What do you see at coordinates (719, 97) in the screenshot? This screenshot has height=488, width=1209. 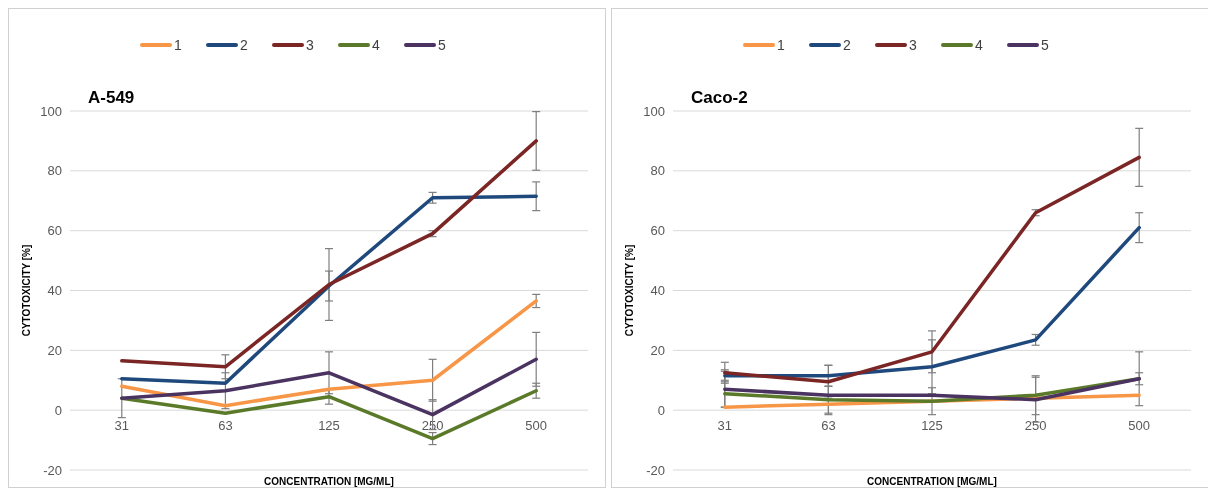 I see `chart-title: Caco-2` at bounding box center [719, 97].